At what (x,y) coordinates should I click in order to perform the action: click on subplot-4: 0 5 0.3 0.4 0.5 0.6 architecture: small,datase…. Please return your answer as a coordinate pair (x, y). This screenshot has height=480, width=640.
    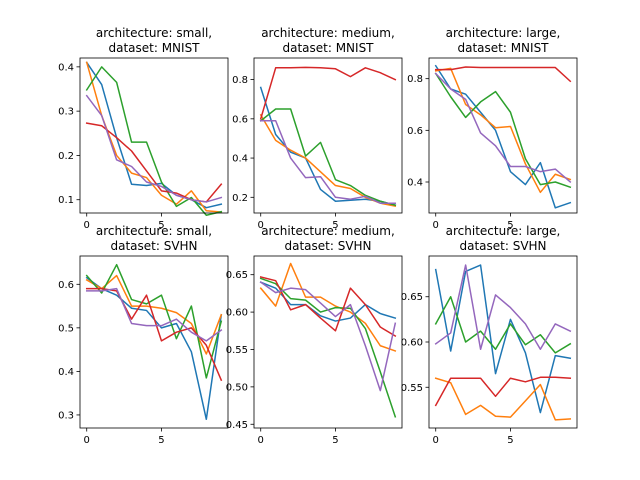
    Looking at the image, I should click on (143, 335).